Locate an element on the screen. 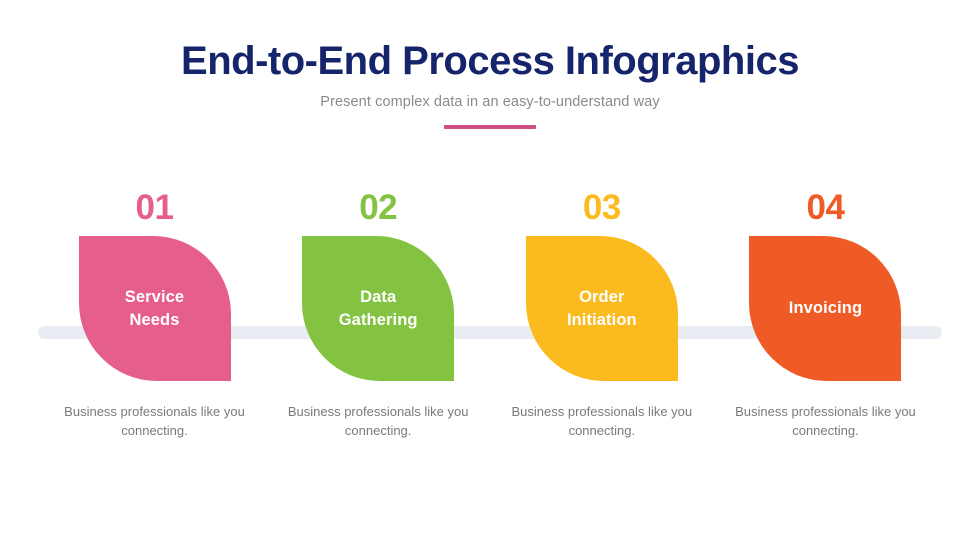 Image resolution: width=980 pixels, height=551 pixels. page-title: End-to-End Process Infographics is located at coordinates (490, 61).